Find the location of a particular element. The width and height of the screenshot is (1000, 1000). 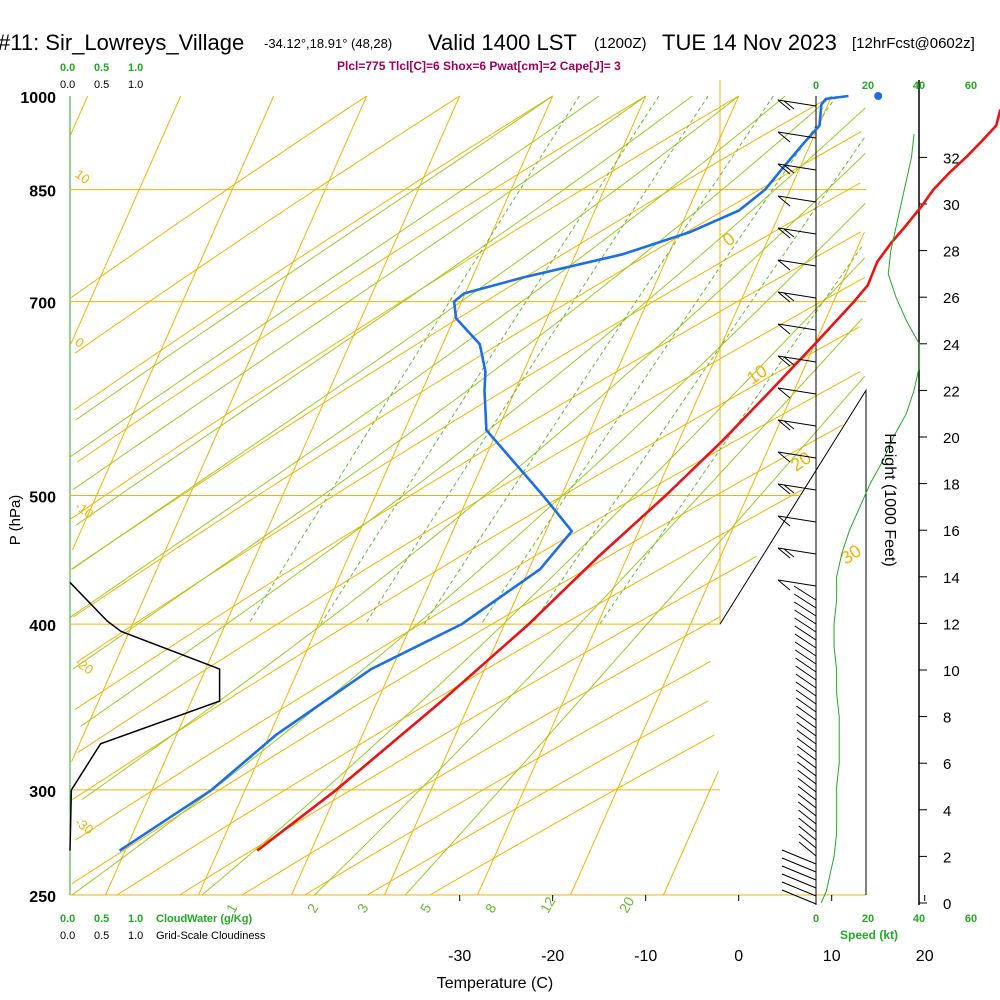

skewt-right-boundary is located at coordinates (793, 641).